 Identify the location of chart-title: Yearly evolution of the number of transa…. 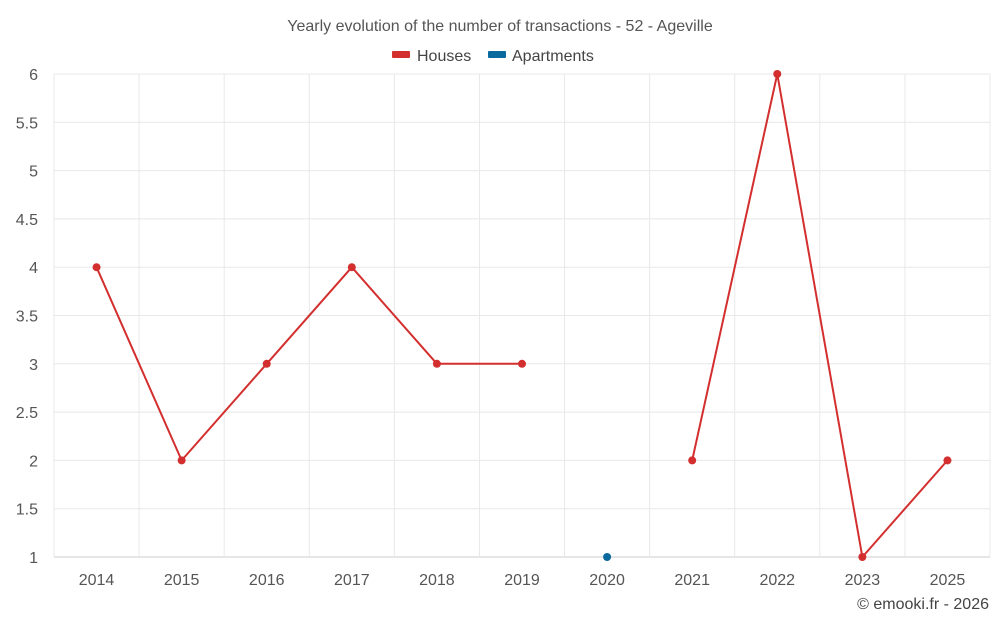
(500, 26).